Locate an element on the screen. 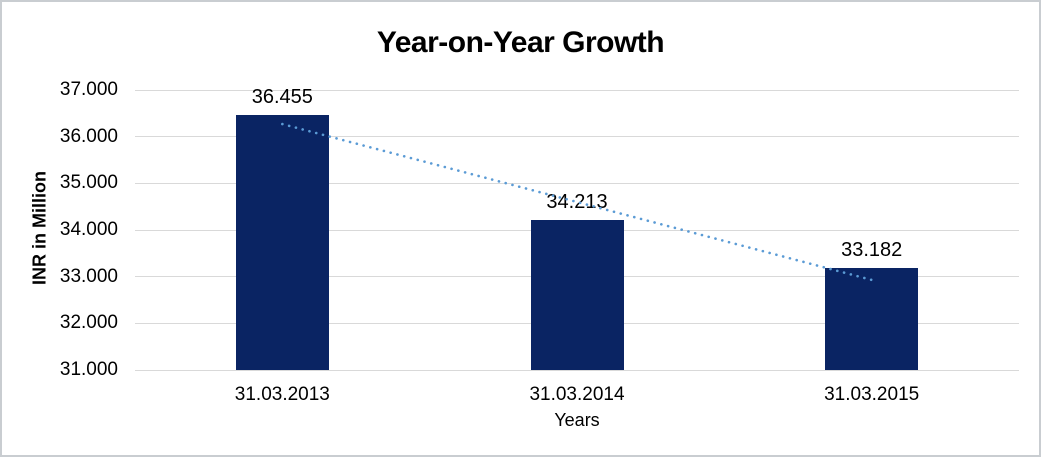 The image size is (1041, 457). y-tick-label: 37.000 is located at coordinates (88, 89).